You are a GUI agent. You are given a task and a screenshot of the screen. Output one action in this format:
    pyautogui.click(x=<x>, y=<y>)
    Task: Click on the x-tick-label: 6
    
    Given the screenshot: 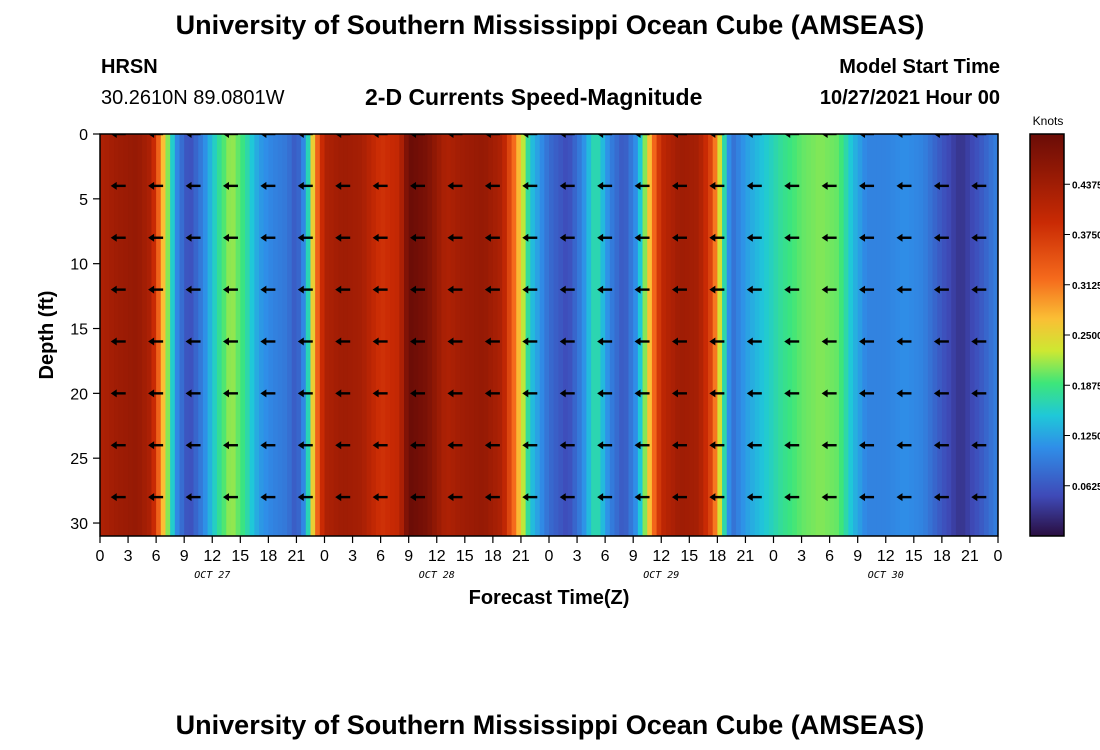 What is the action you would take?
    pyautogui.click(x=156, y=556)
    